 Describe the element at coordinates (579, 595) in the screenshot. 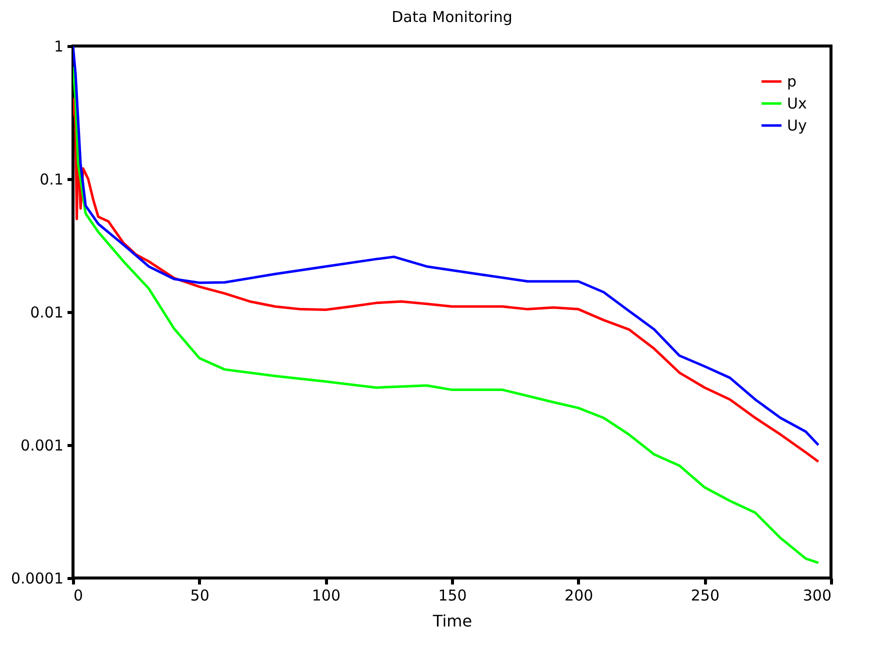

I see `x-tick-label: 200` at that location.